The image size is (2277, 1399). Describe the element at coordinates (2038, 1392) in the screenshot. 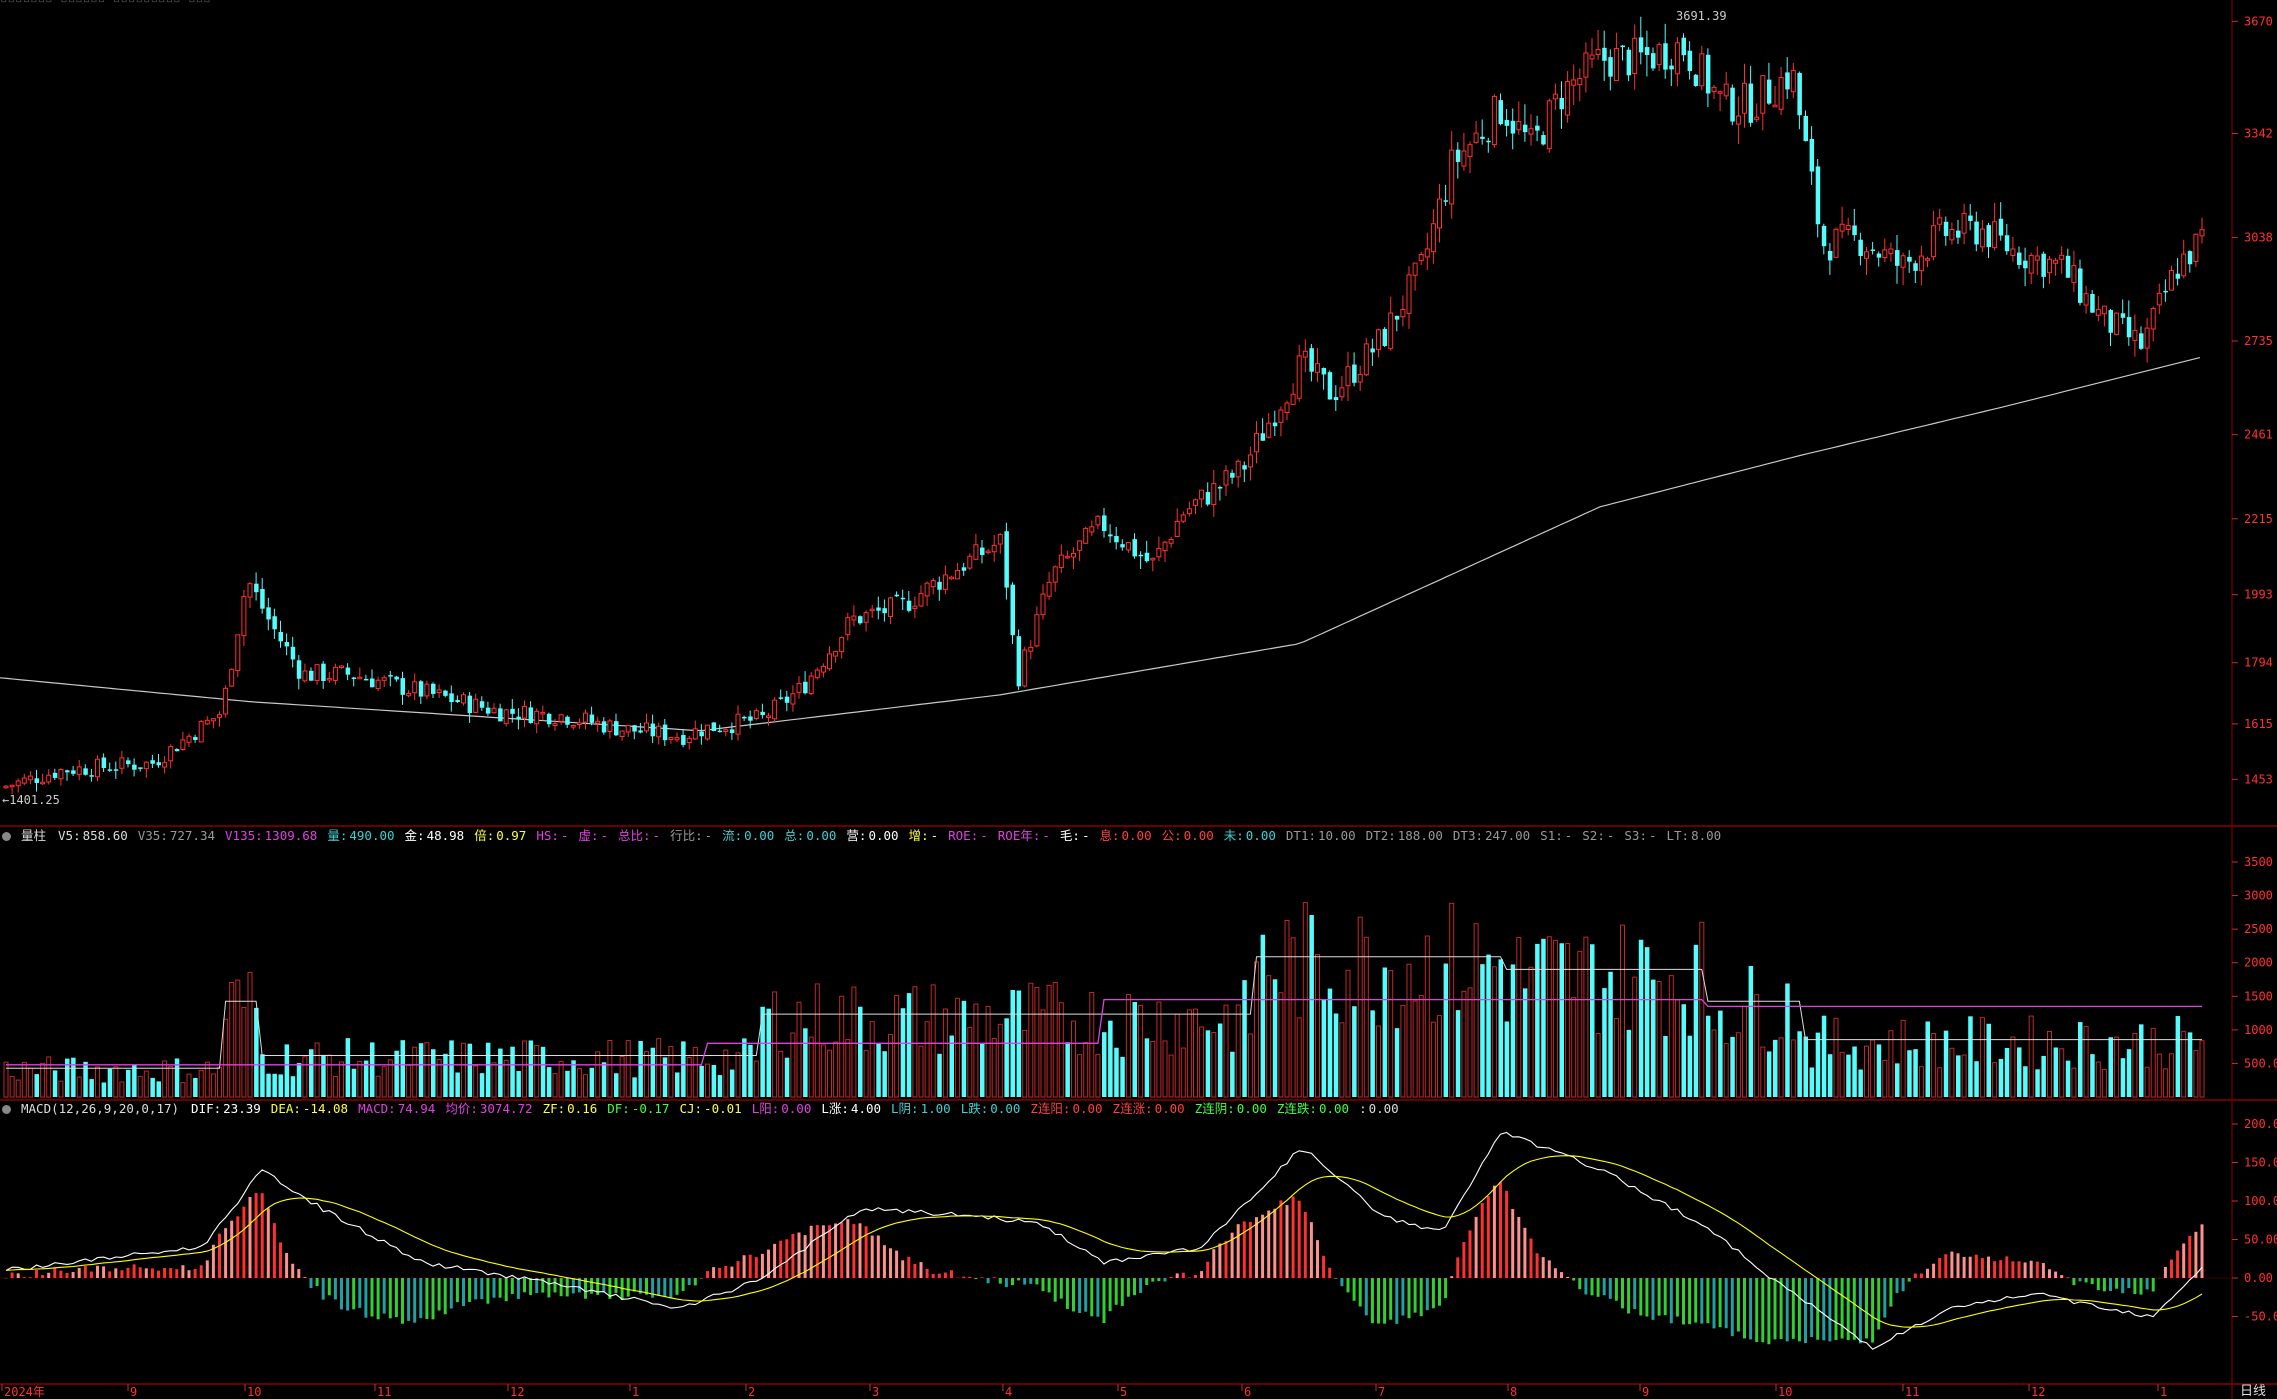

I see `time-tick-label: 12` at that location.